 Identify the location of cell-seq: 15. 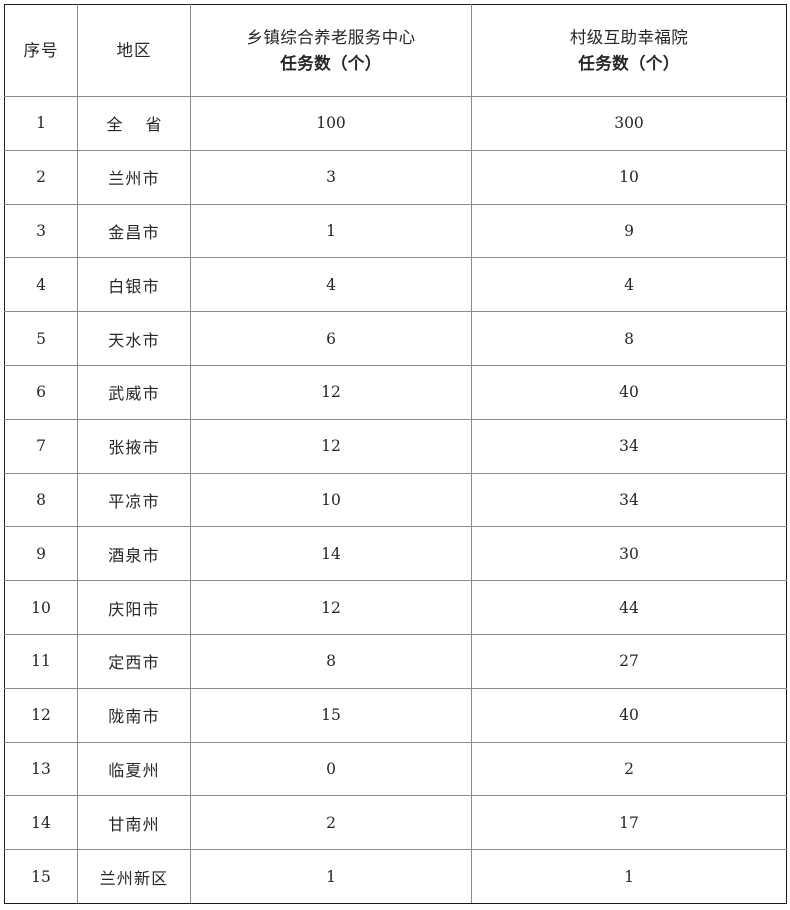
(41, 876).